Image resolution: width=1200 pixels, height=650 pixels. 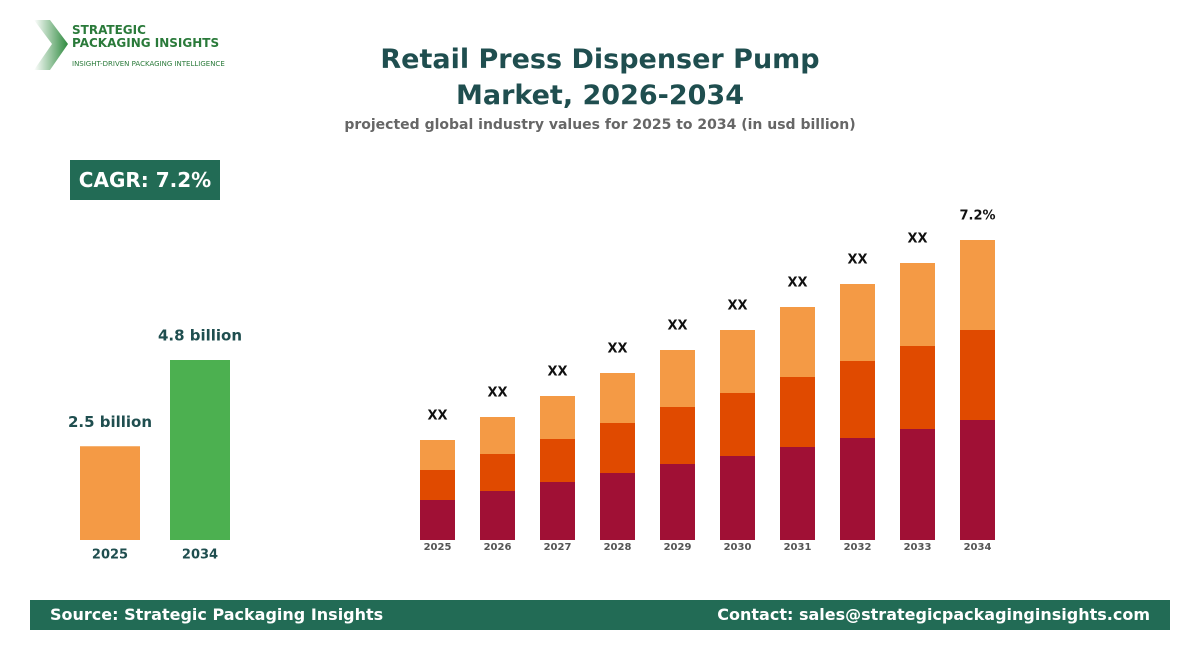 I want to click on x-tick-label: 2028, so click(x=618, y=547).